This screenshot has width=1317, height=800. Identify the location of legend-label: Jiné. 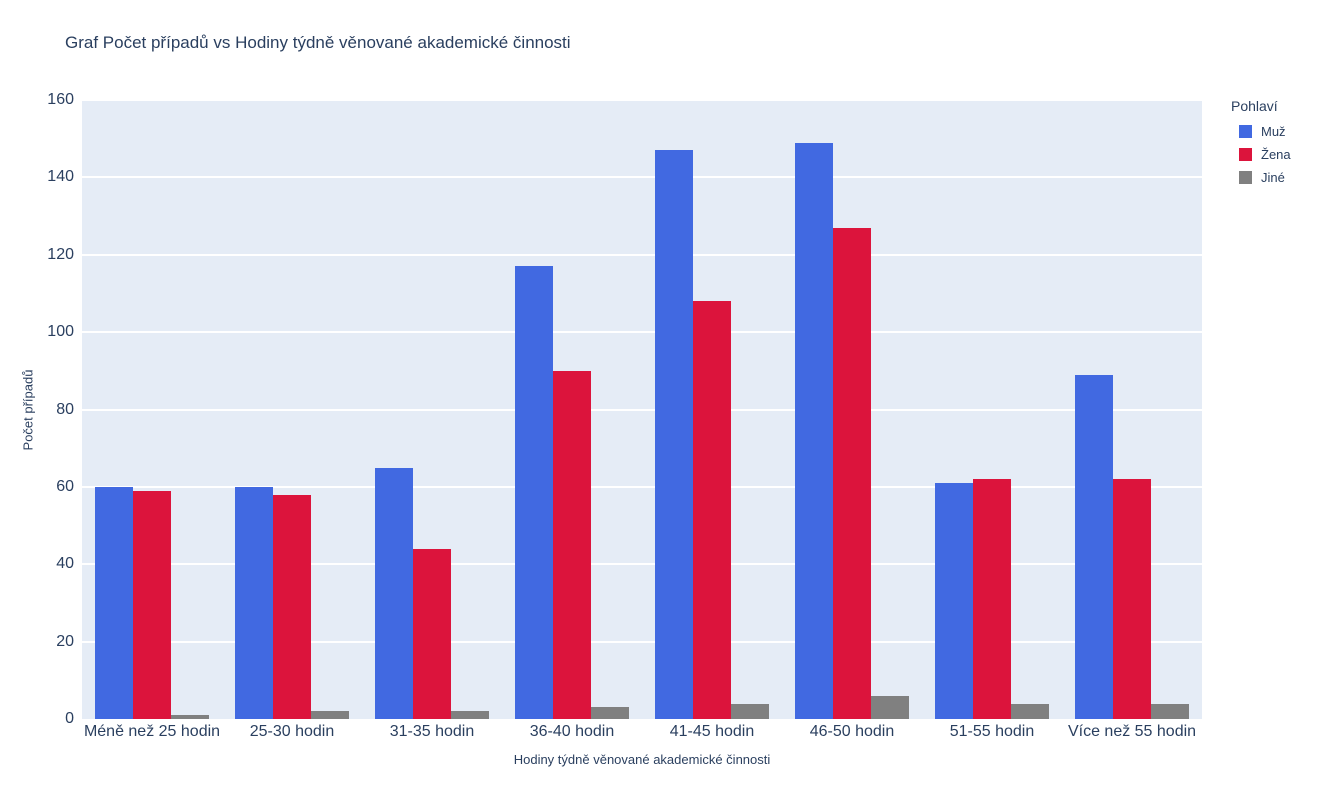
(1273, 177).